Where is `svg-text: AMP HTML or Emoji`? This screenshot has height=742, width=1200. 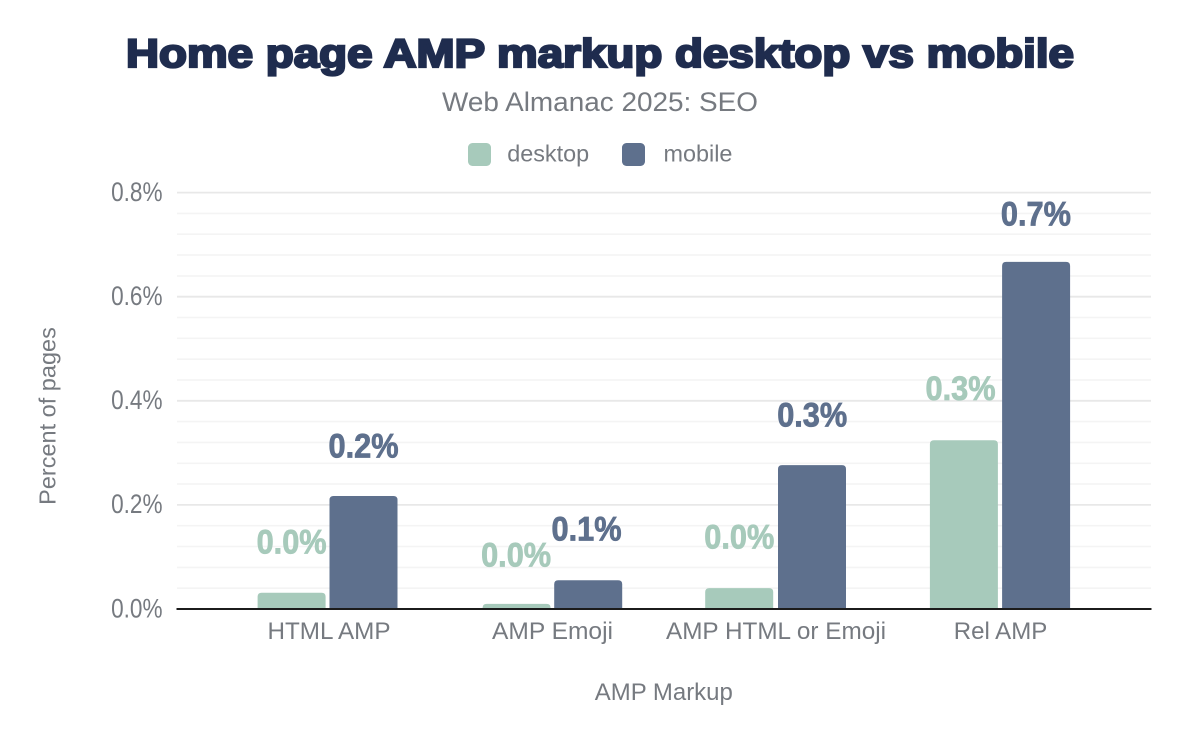 svg-text: AMP HTML or Emoji is located at coordinates (776, 631).